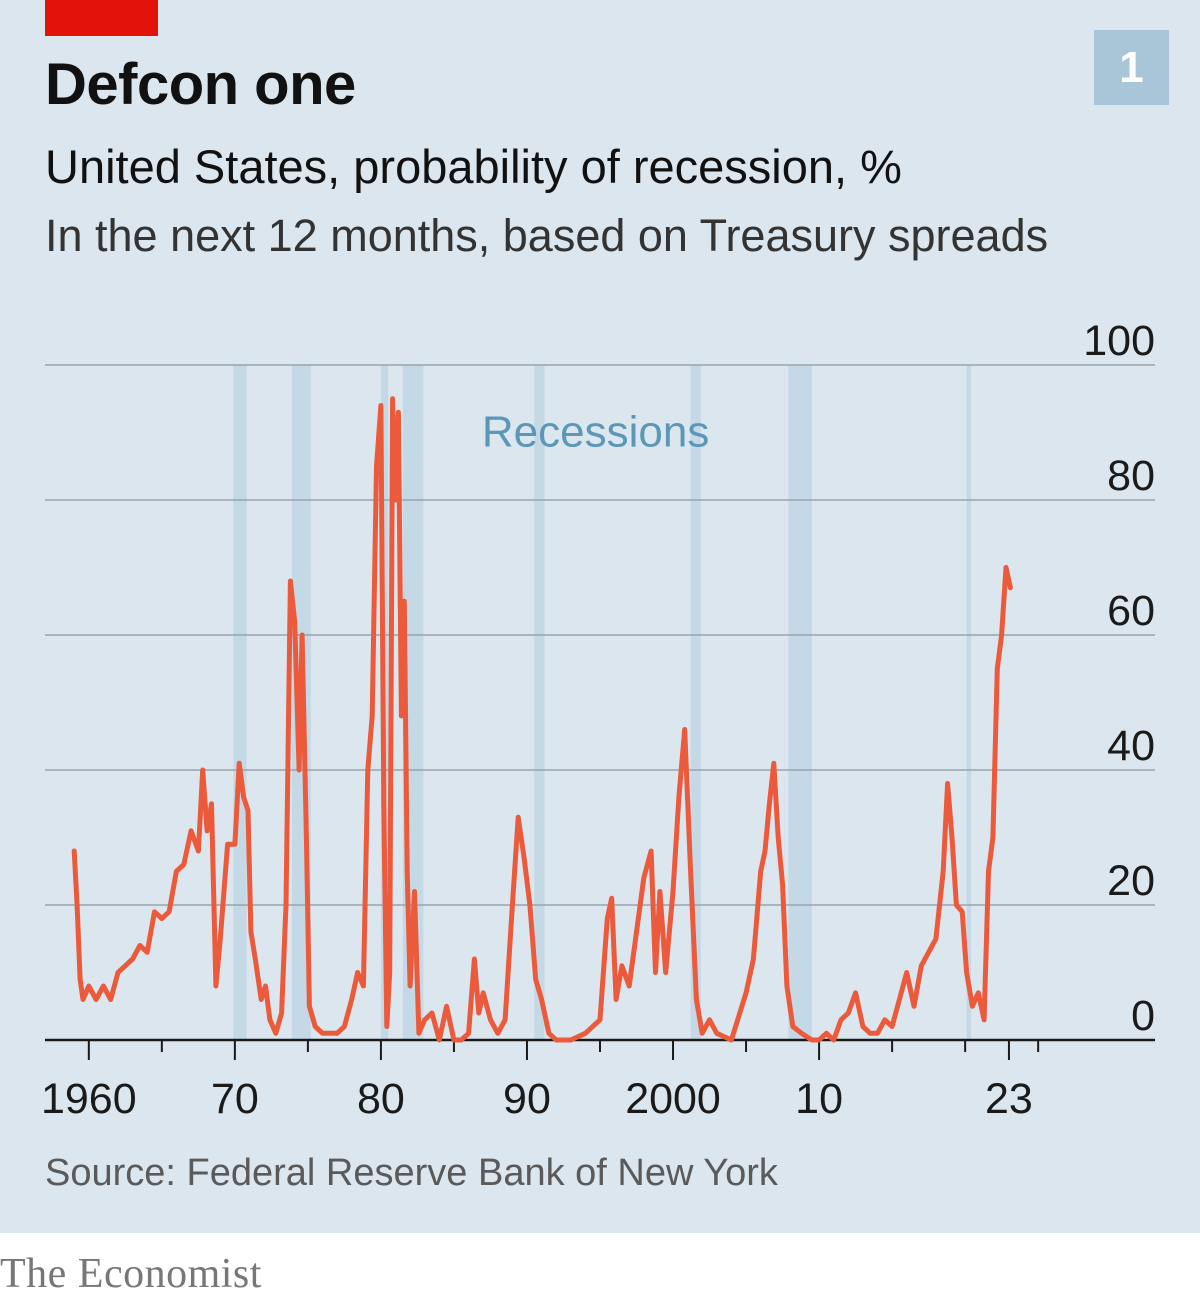 The image size is (1200, 1305). Describe the element at coordinates (1131, 746) in the screenshot. I see `y-tick-label-40: 40` at that location.